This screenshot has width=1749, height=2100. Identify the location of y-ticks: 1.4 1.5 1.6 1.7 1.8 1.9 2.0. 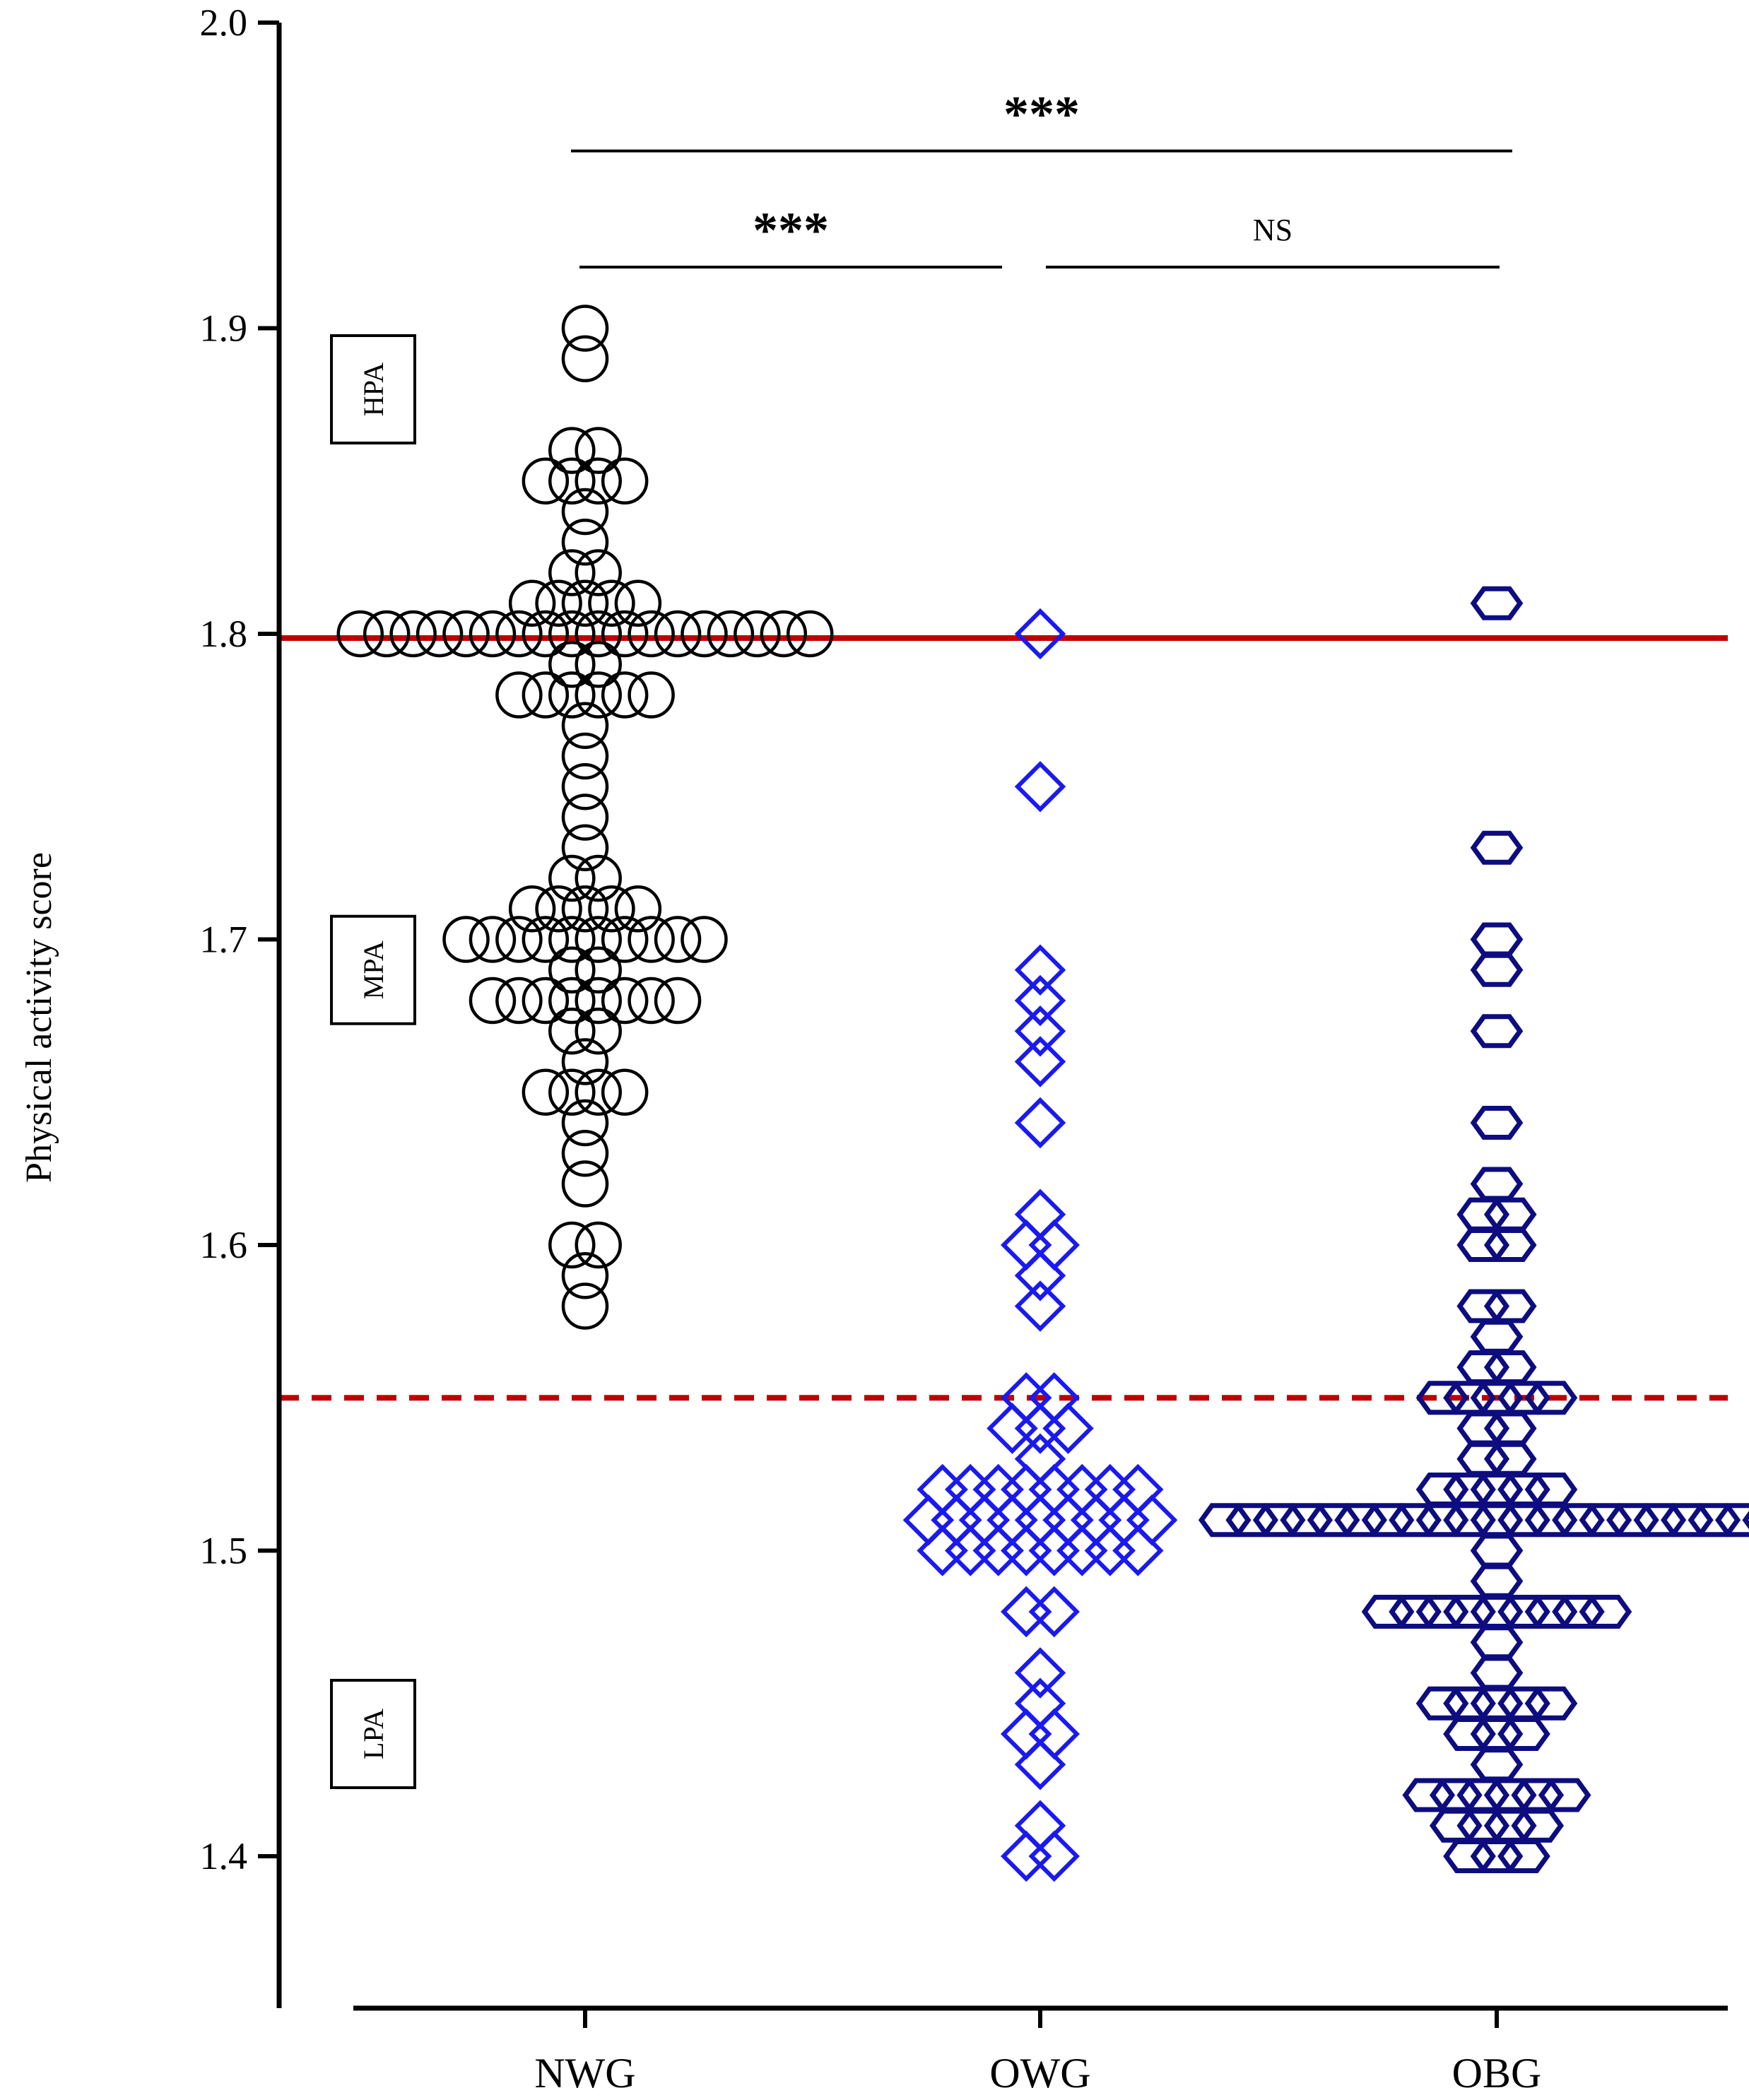
(239, 939).